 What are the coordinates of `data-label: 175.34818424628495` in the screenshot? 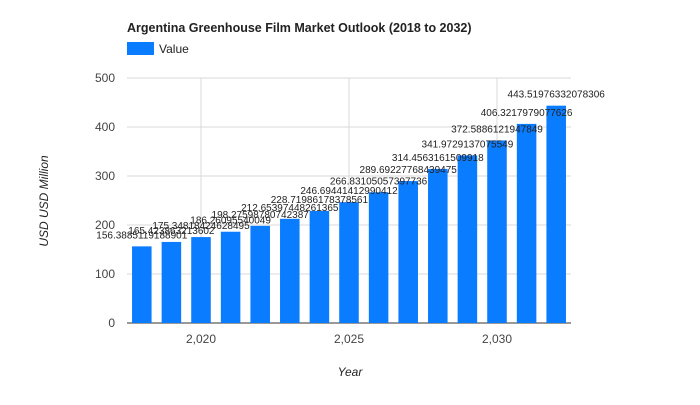 It's located at (201, 226).